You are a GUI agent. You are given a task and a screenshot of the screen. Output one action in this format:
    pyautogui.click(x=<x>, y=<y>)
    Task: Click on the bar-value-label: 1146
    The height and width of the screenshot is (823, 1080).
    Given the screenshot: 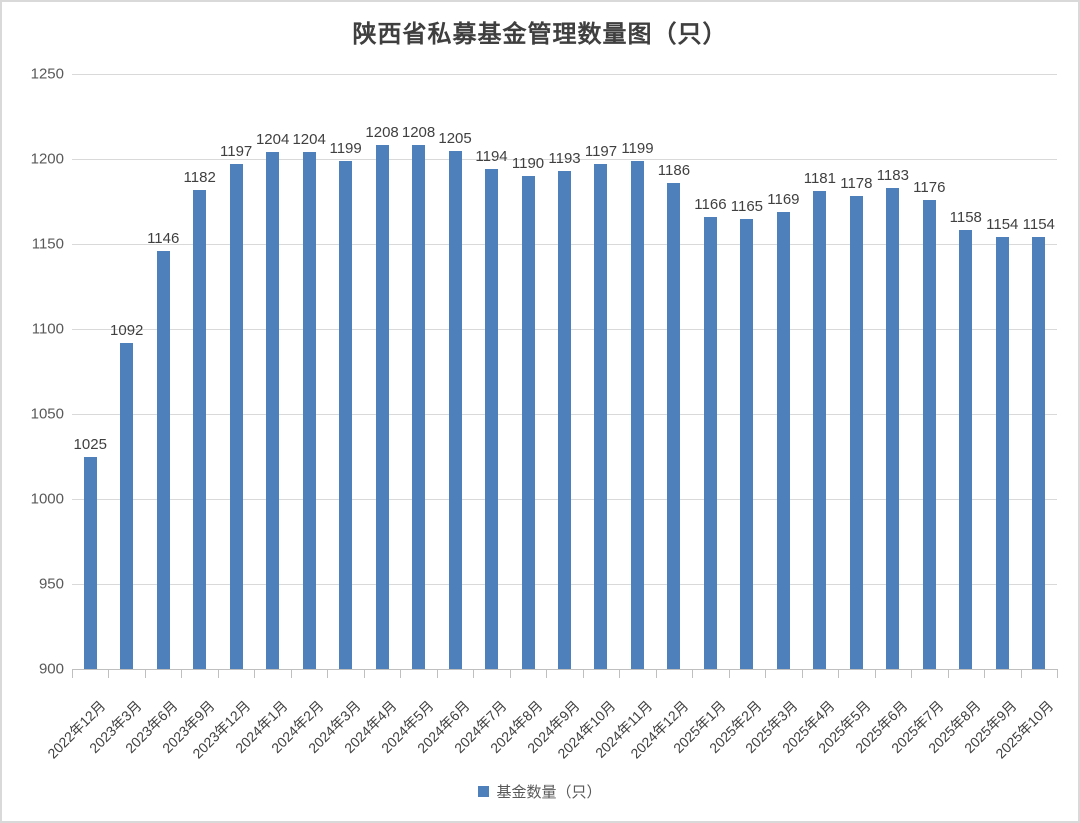 What is the action you would take?
    pyautogui.click(x=163, y=238)
    